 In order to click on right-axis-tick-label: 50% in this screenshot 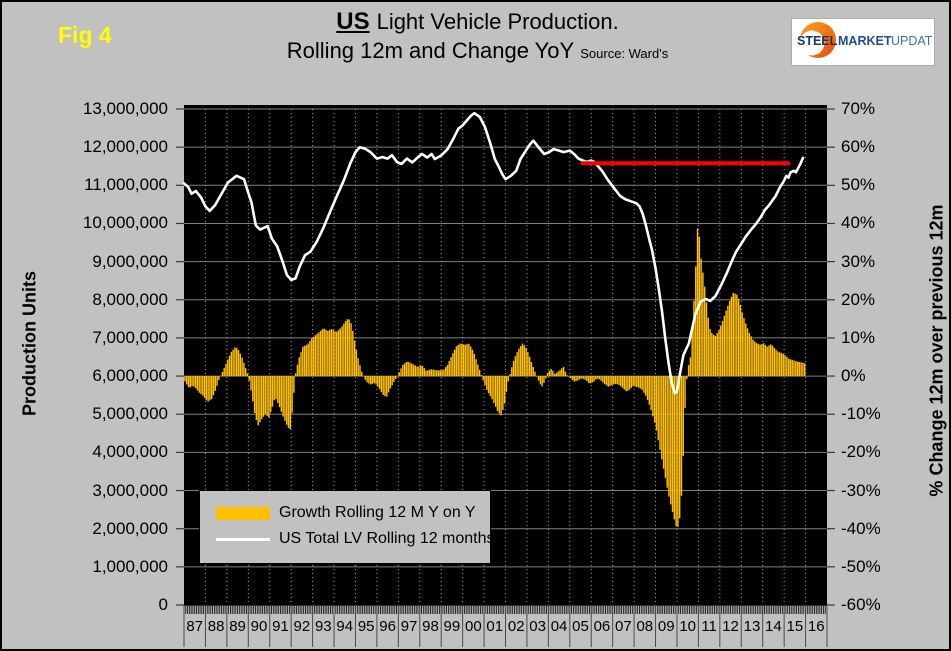, I will do `click(858, 185)`.